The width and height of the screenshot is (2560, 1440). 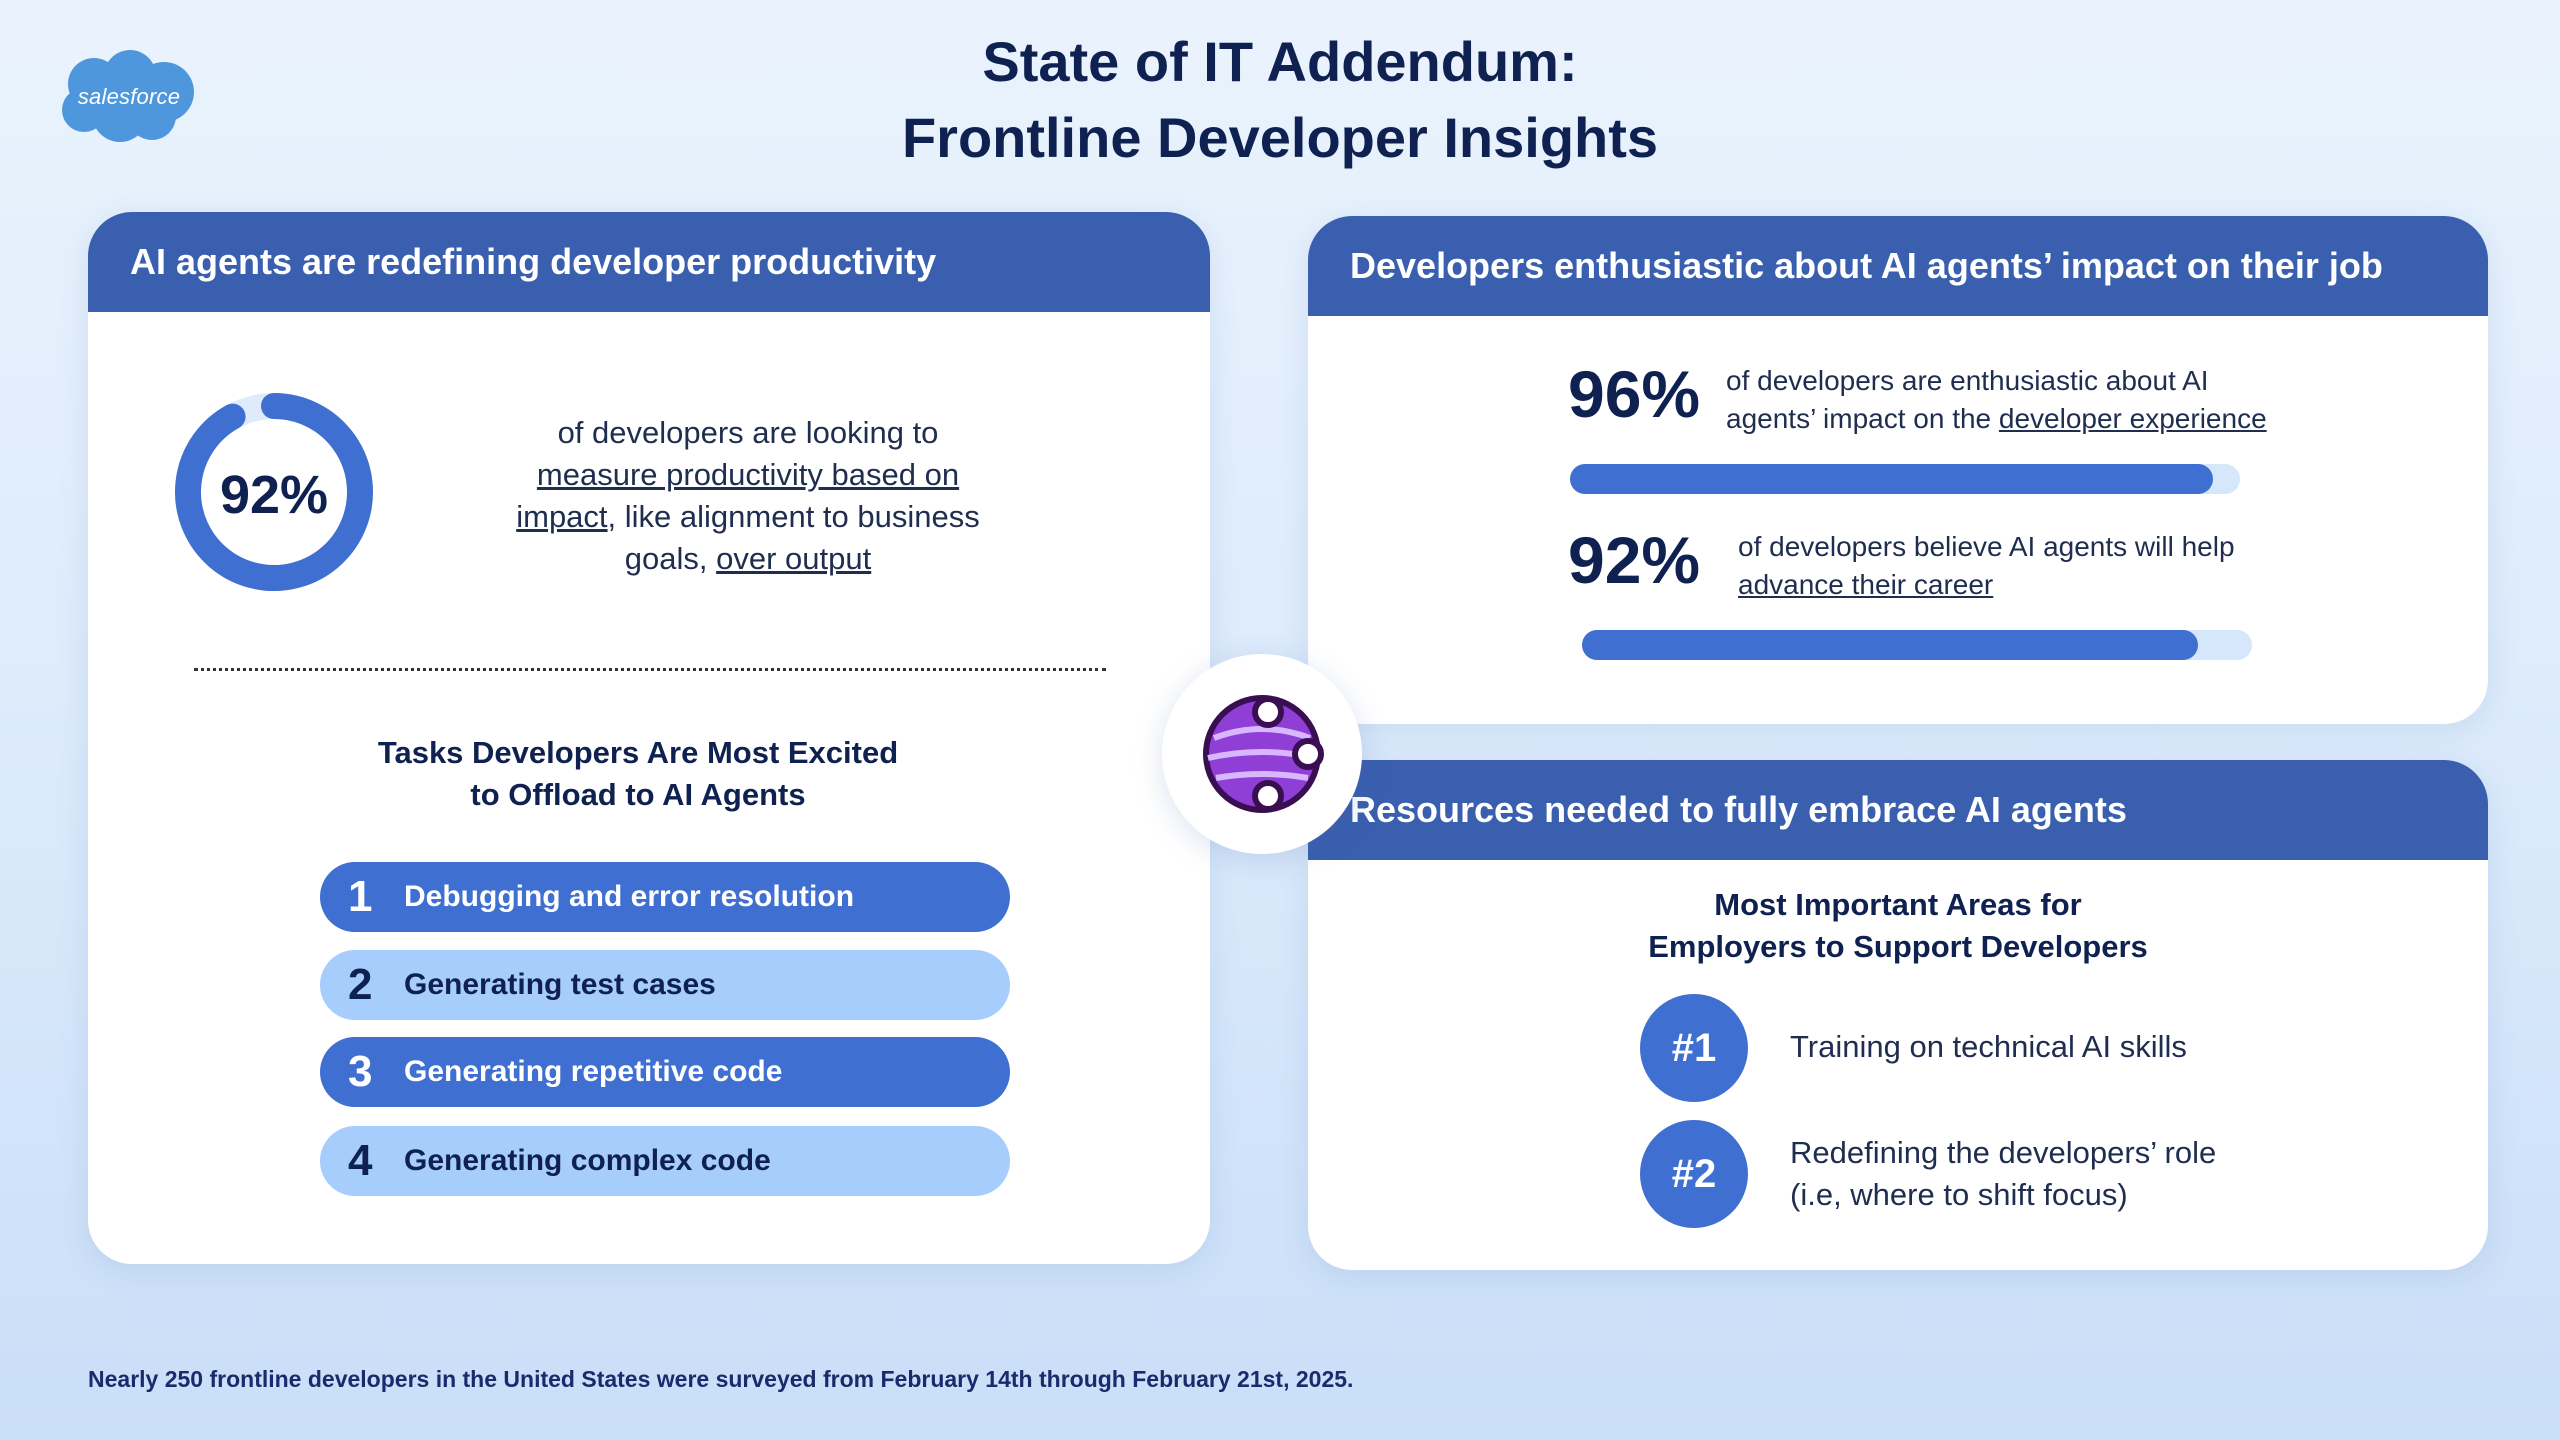 What do you see at coordinates (1890, 645) in the screenshot?
I see `stat-2-bar-fill` at bounding box center [1890, 645].